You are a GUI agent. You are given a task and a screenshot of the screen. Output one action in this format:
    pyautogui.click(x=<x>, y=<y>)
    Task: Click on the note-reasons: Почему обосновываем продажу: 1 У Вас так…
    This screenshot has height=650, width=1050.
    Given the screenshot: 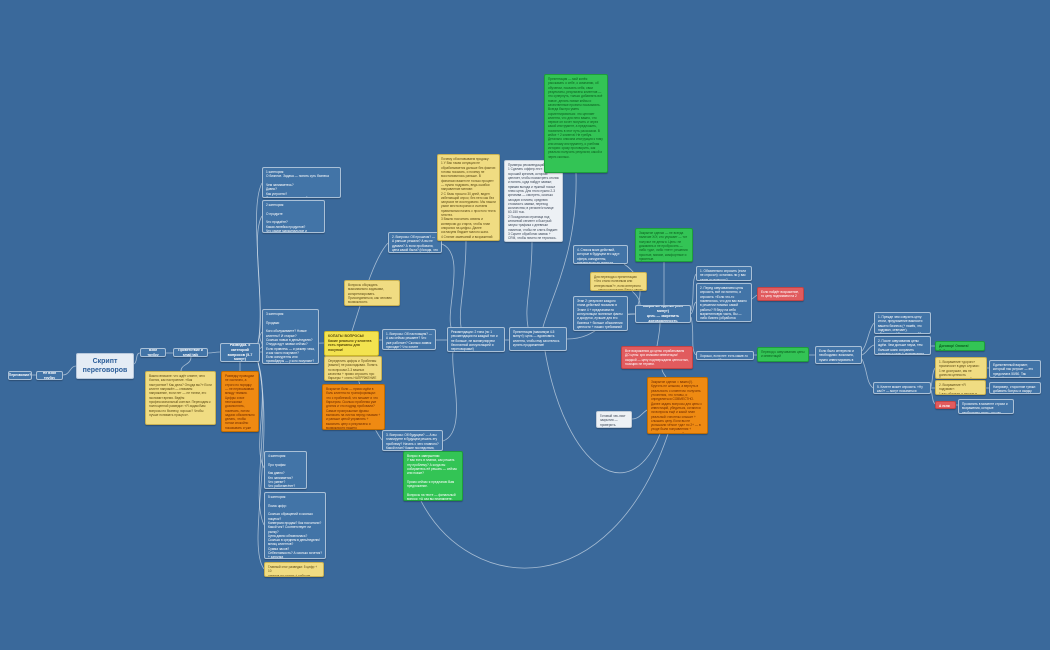 What is the action you would take?
    pyautogui.click(x=468, y=197)
    